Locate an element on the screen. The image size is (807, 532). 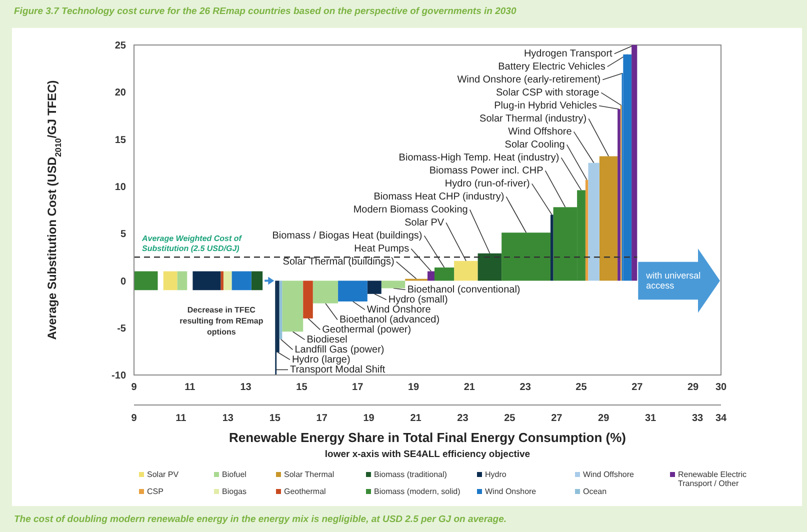
legend-label: Wind Offshore is located at coordinates (608, 474).